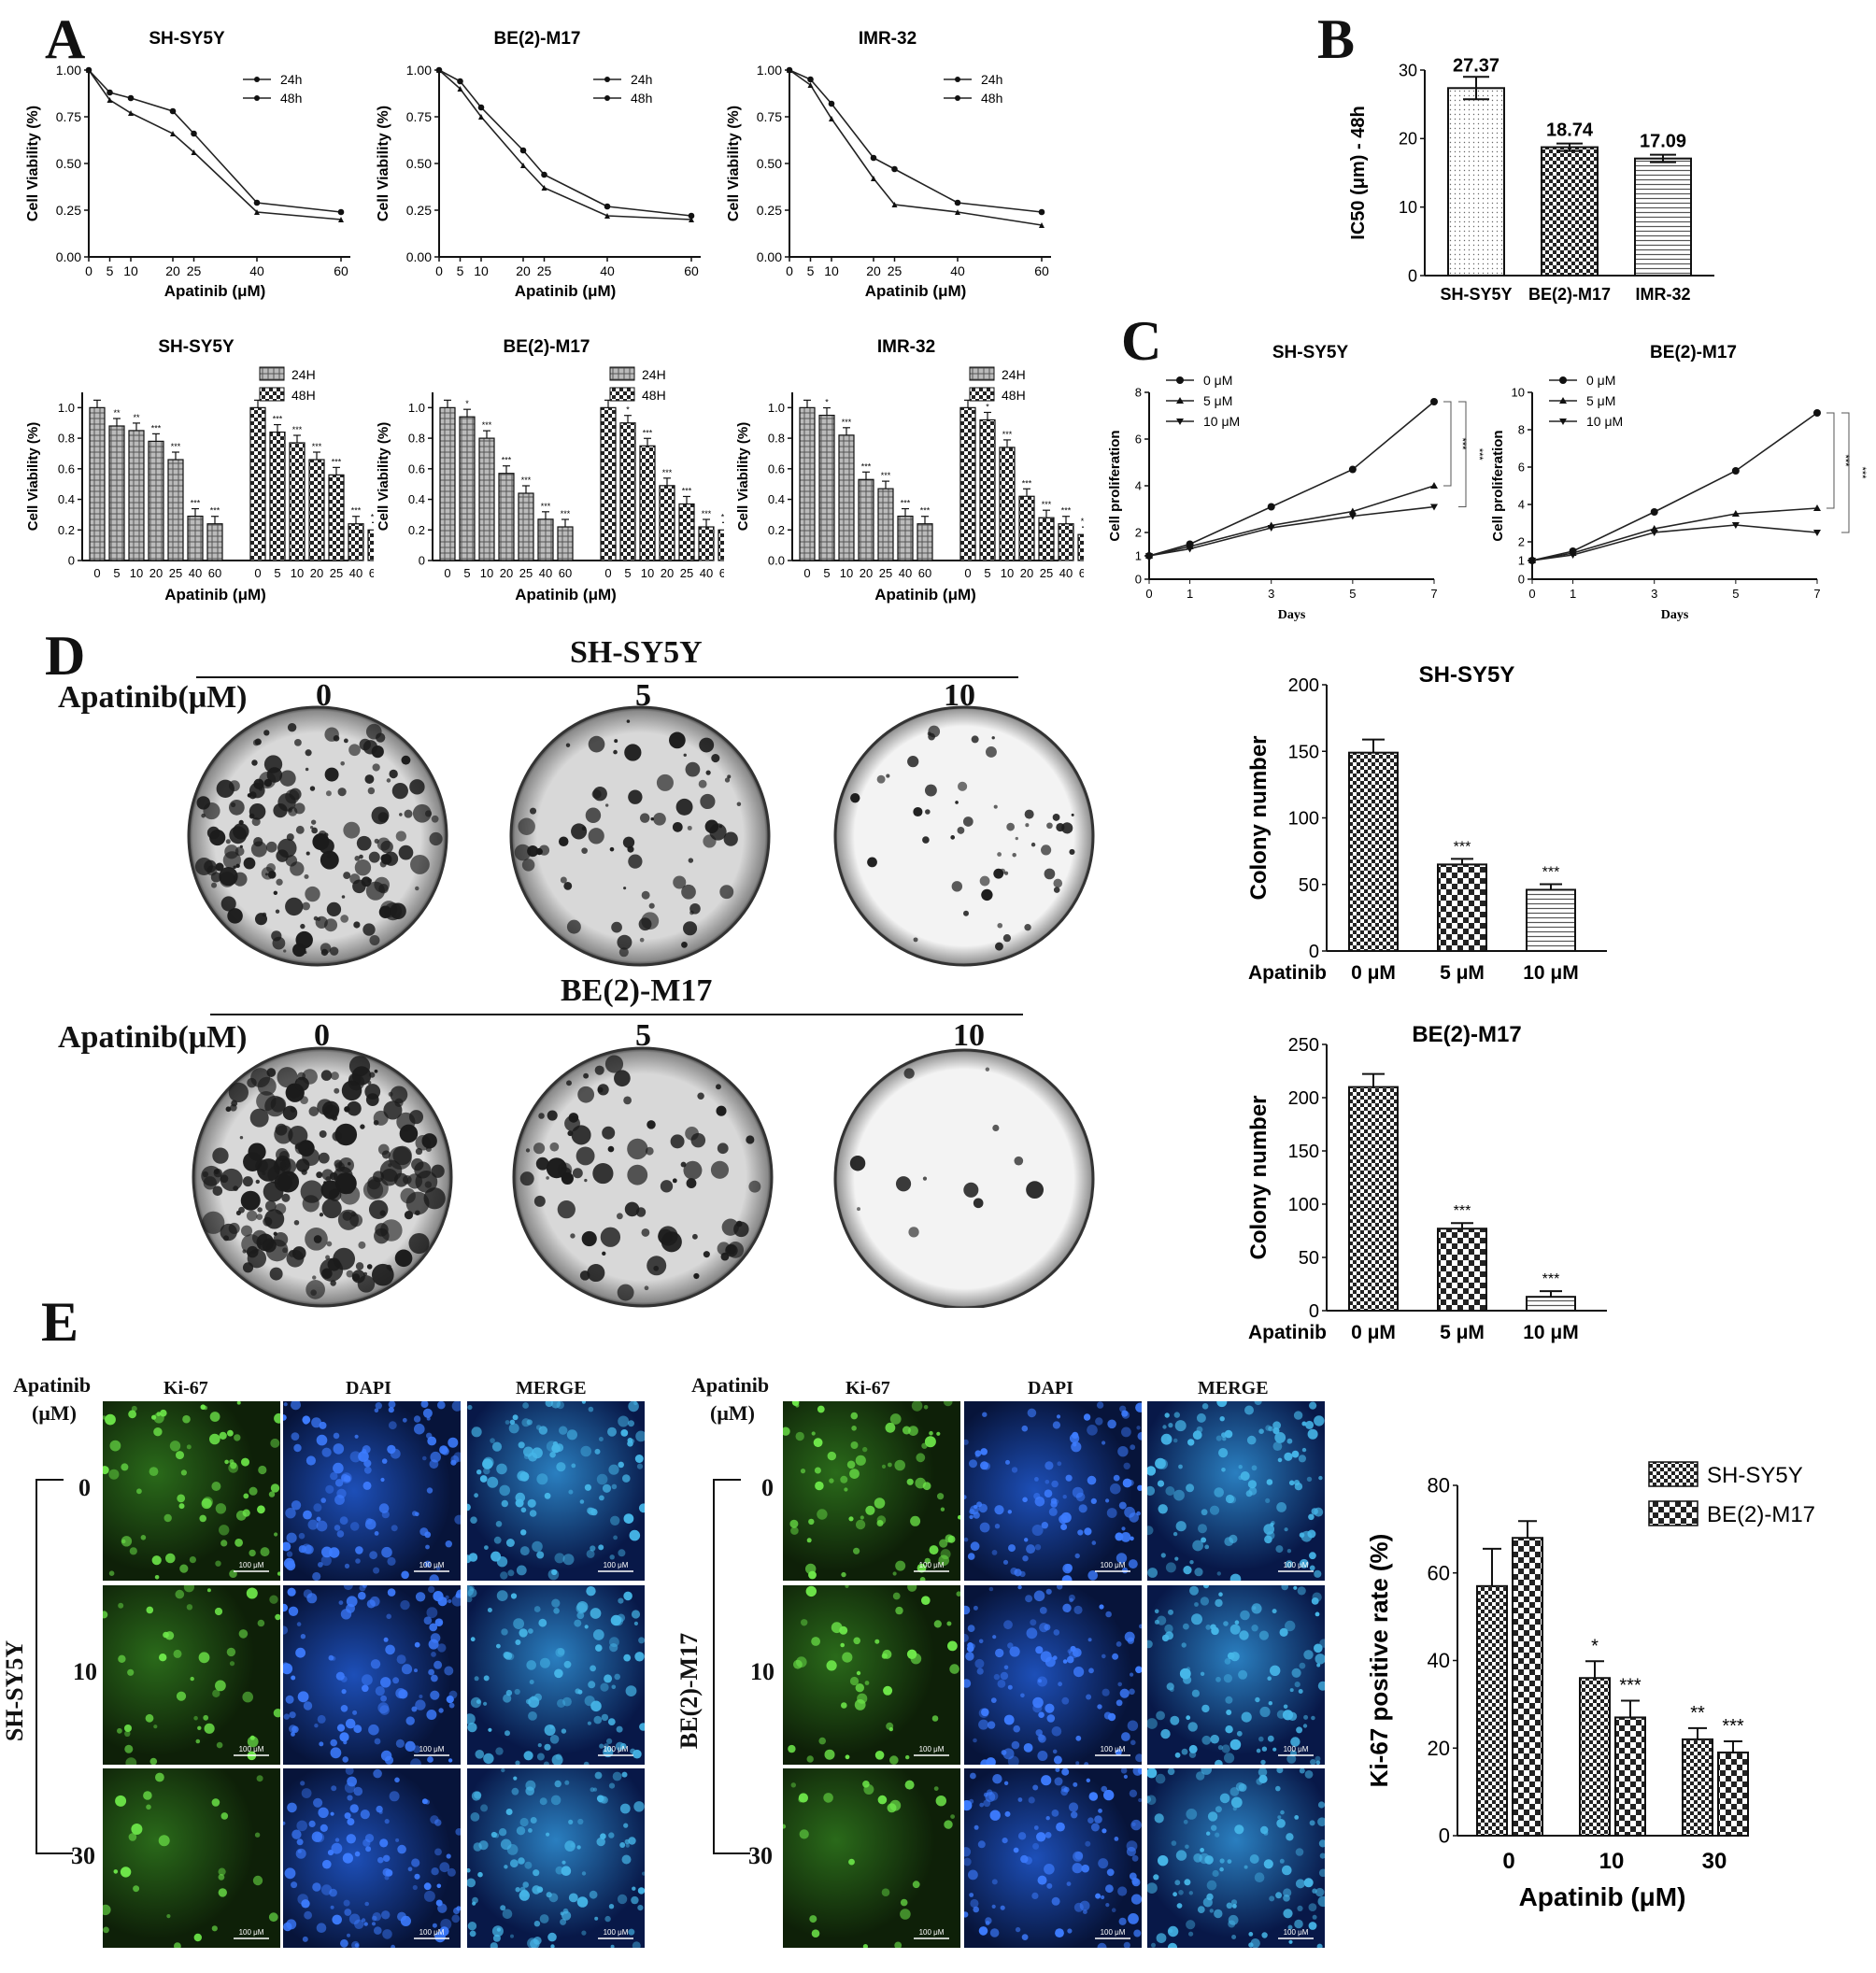 This screenshot has width=1876, height=1973. I want to click on a-bar-be-x-tick-label: 60, so click(565, 573).